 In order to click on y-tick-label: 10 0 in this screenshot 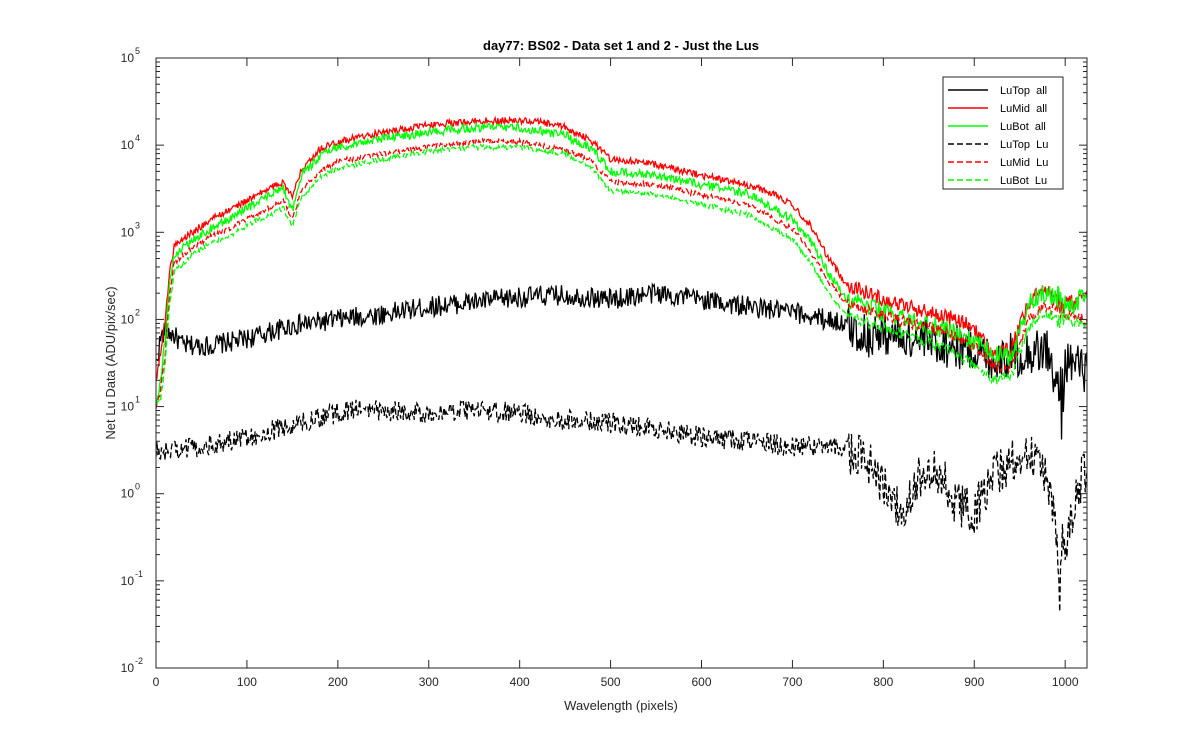, I will do `click(130, 491)`.